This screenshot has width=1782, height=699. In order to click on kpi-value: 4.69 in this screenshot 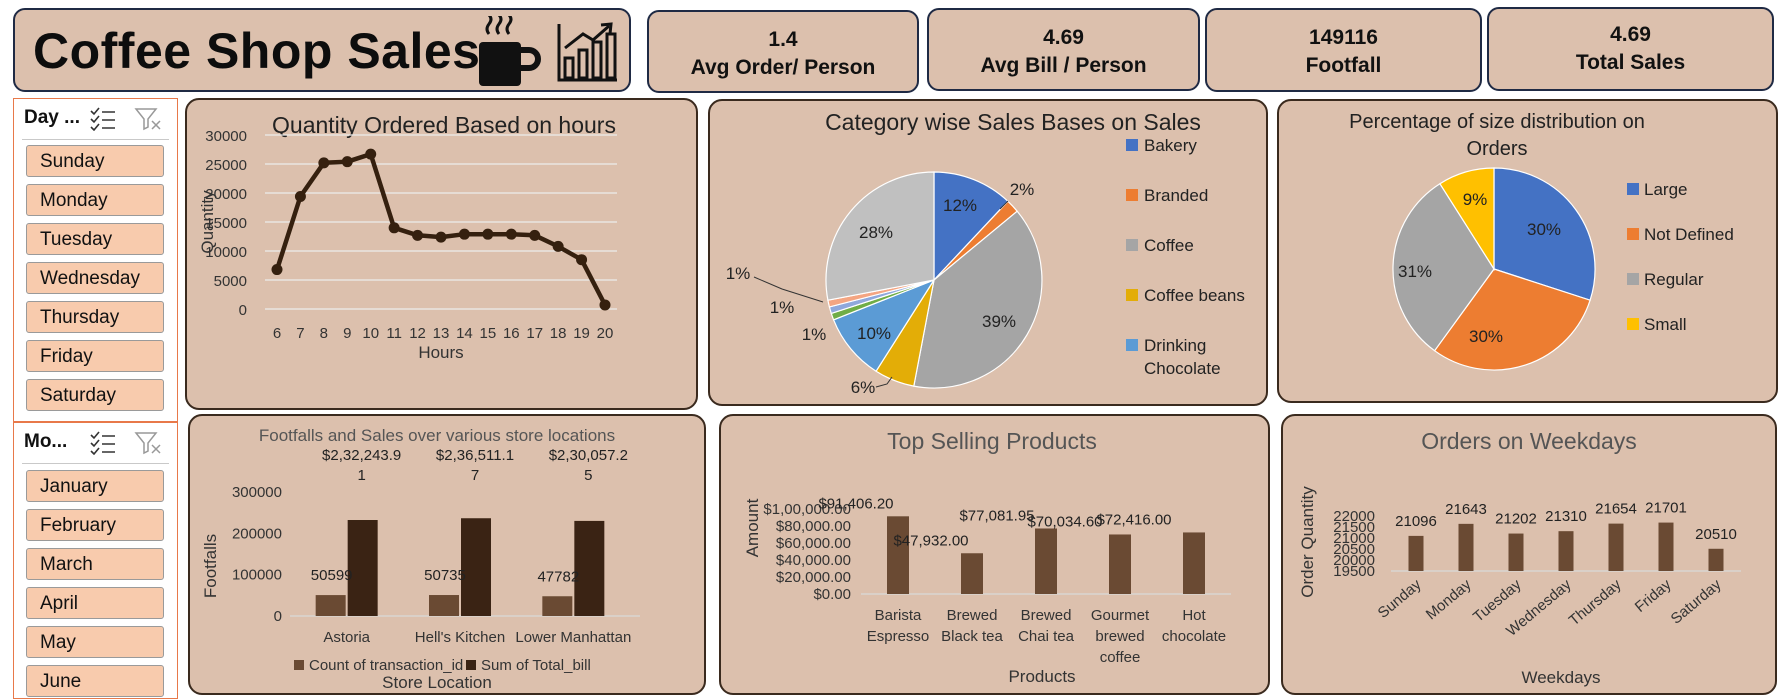, I will do `click(1063, 37)`.